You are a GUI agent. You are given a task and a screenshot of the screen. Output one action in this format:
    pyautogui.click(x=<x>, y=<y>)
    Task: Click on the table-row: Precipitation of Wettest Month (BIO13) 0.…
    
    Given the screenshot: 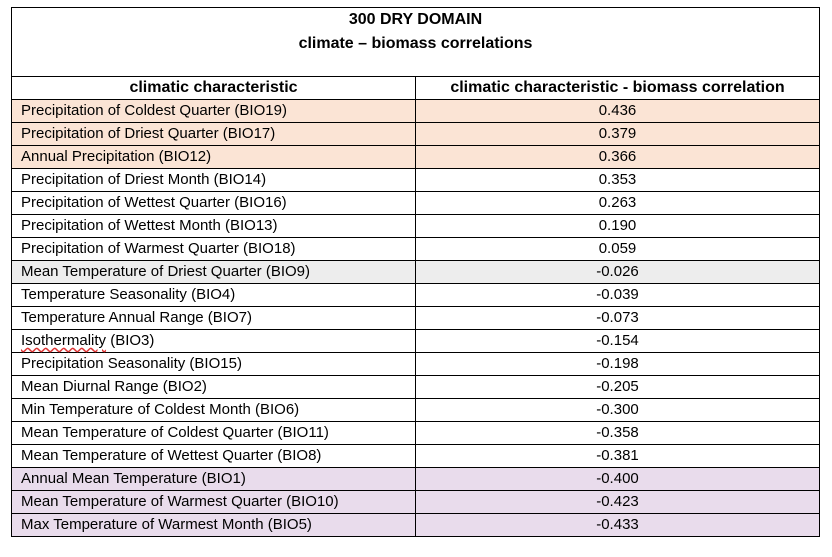 What is the action you would take?
    pyautogui.click(x=415, y=226)
    